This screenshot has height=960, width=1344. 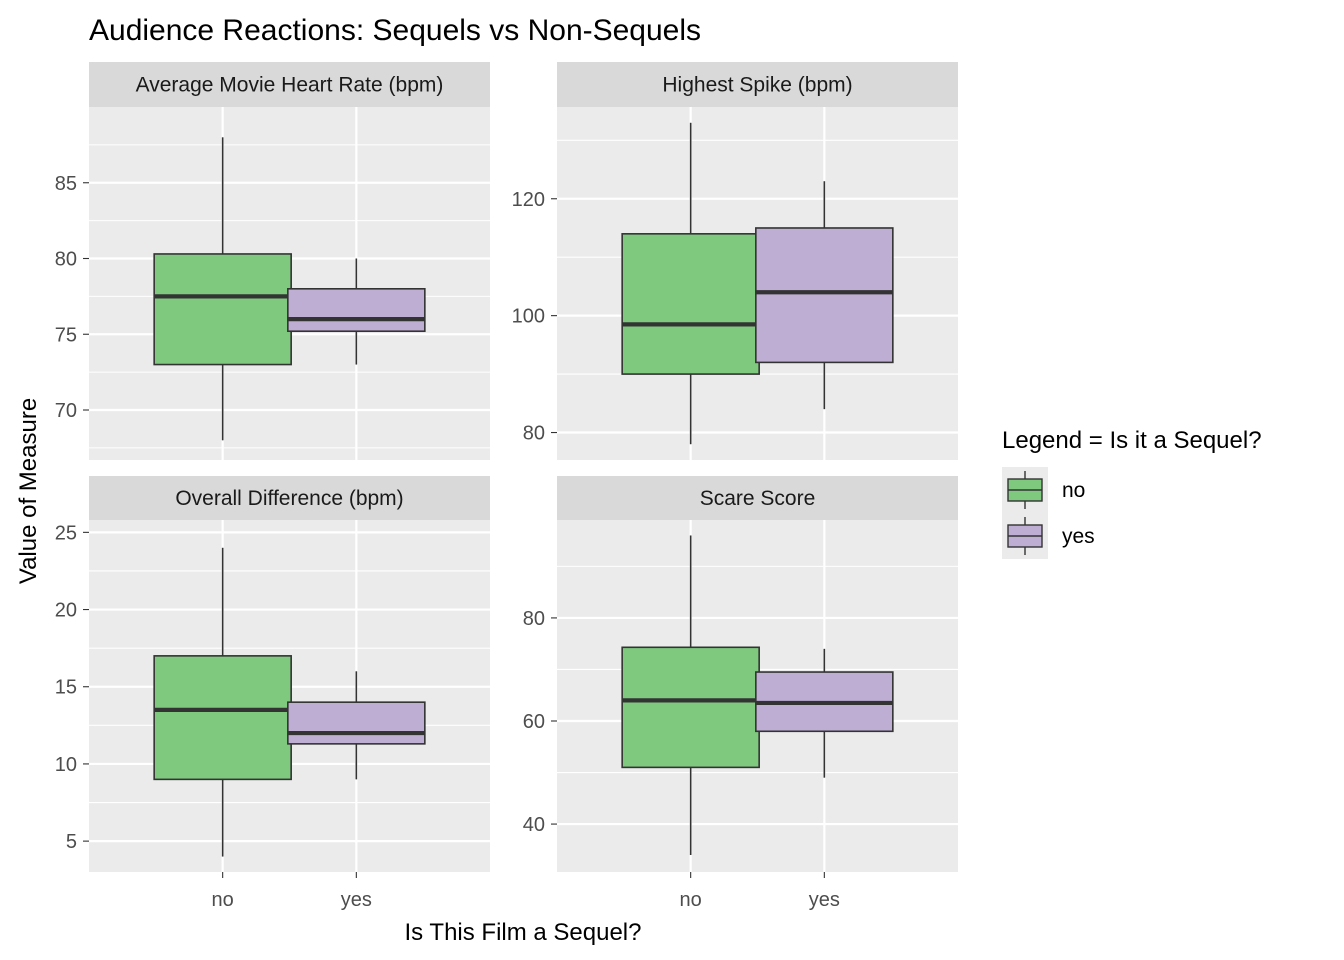 I want to click on facet-strip-label: Average Movie Heart Rate (bpm), so click(x=290, y=85).